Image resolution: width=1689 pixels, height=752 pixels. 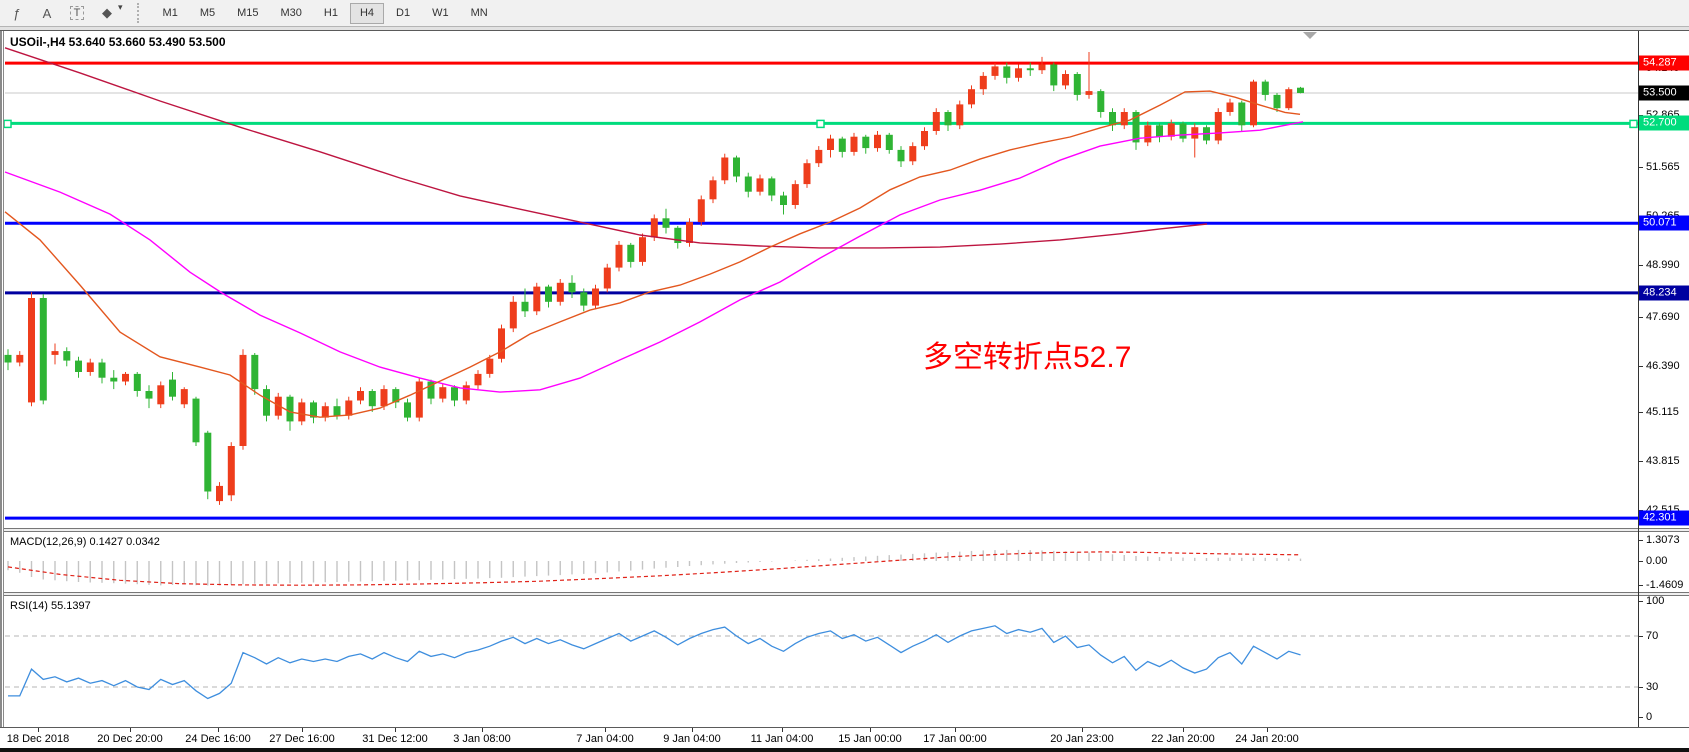 I want to click on indicators-f-icon: ƒ, so click(x=17, y=13).